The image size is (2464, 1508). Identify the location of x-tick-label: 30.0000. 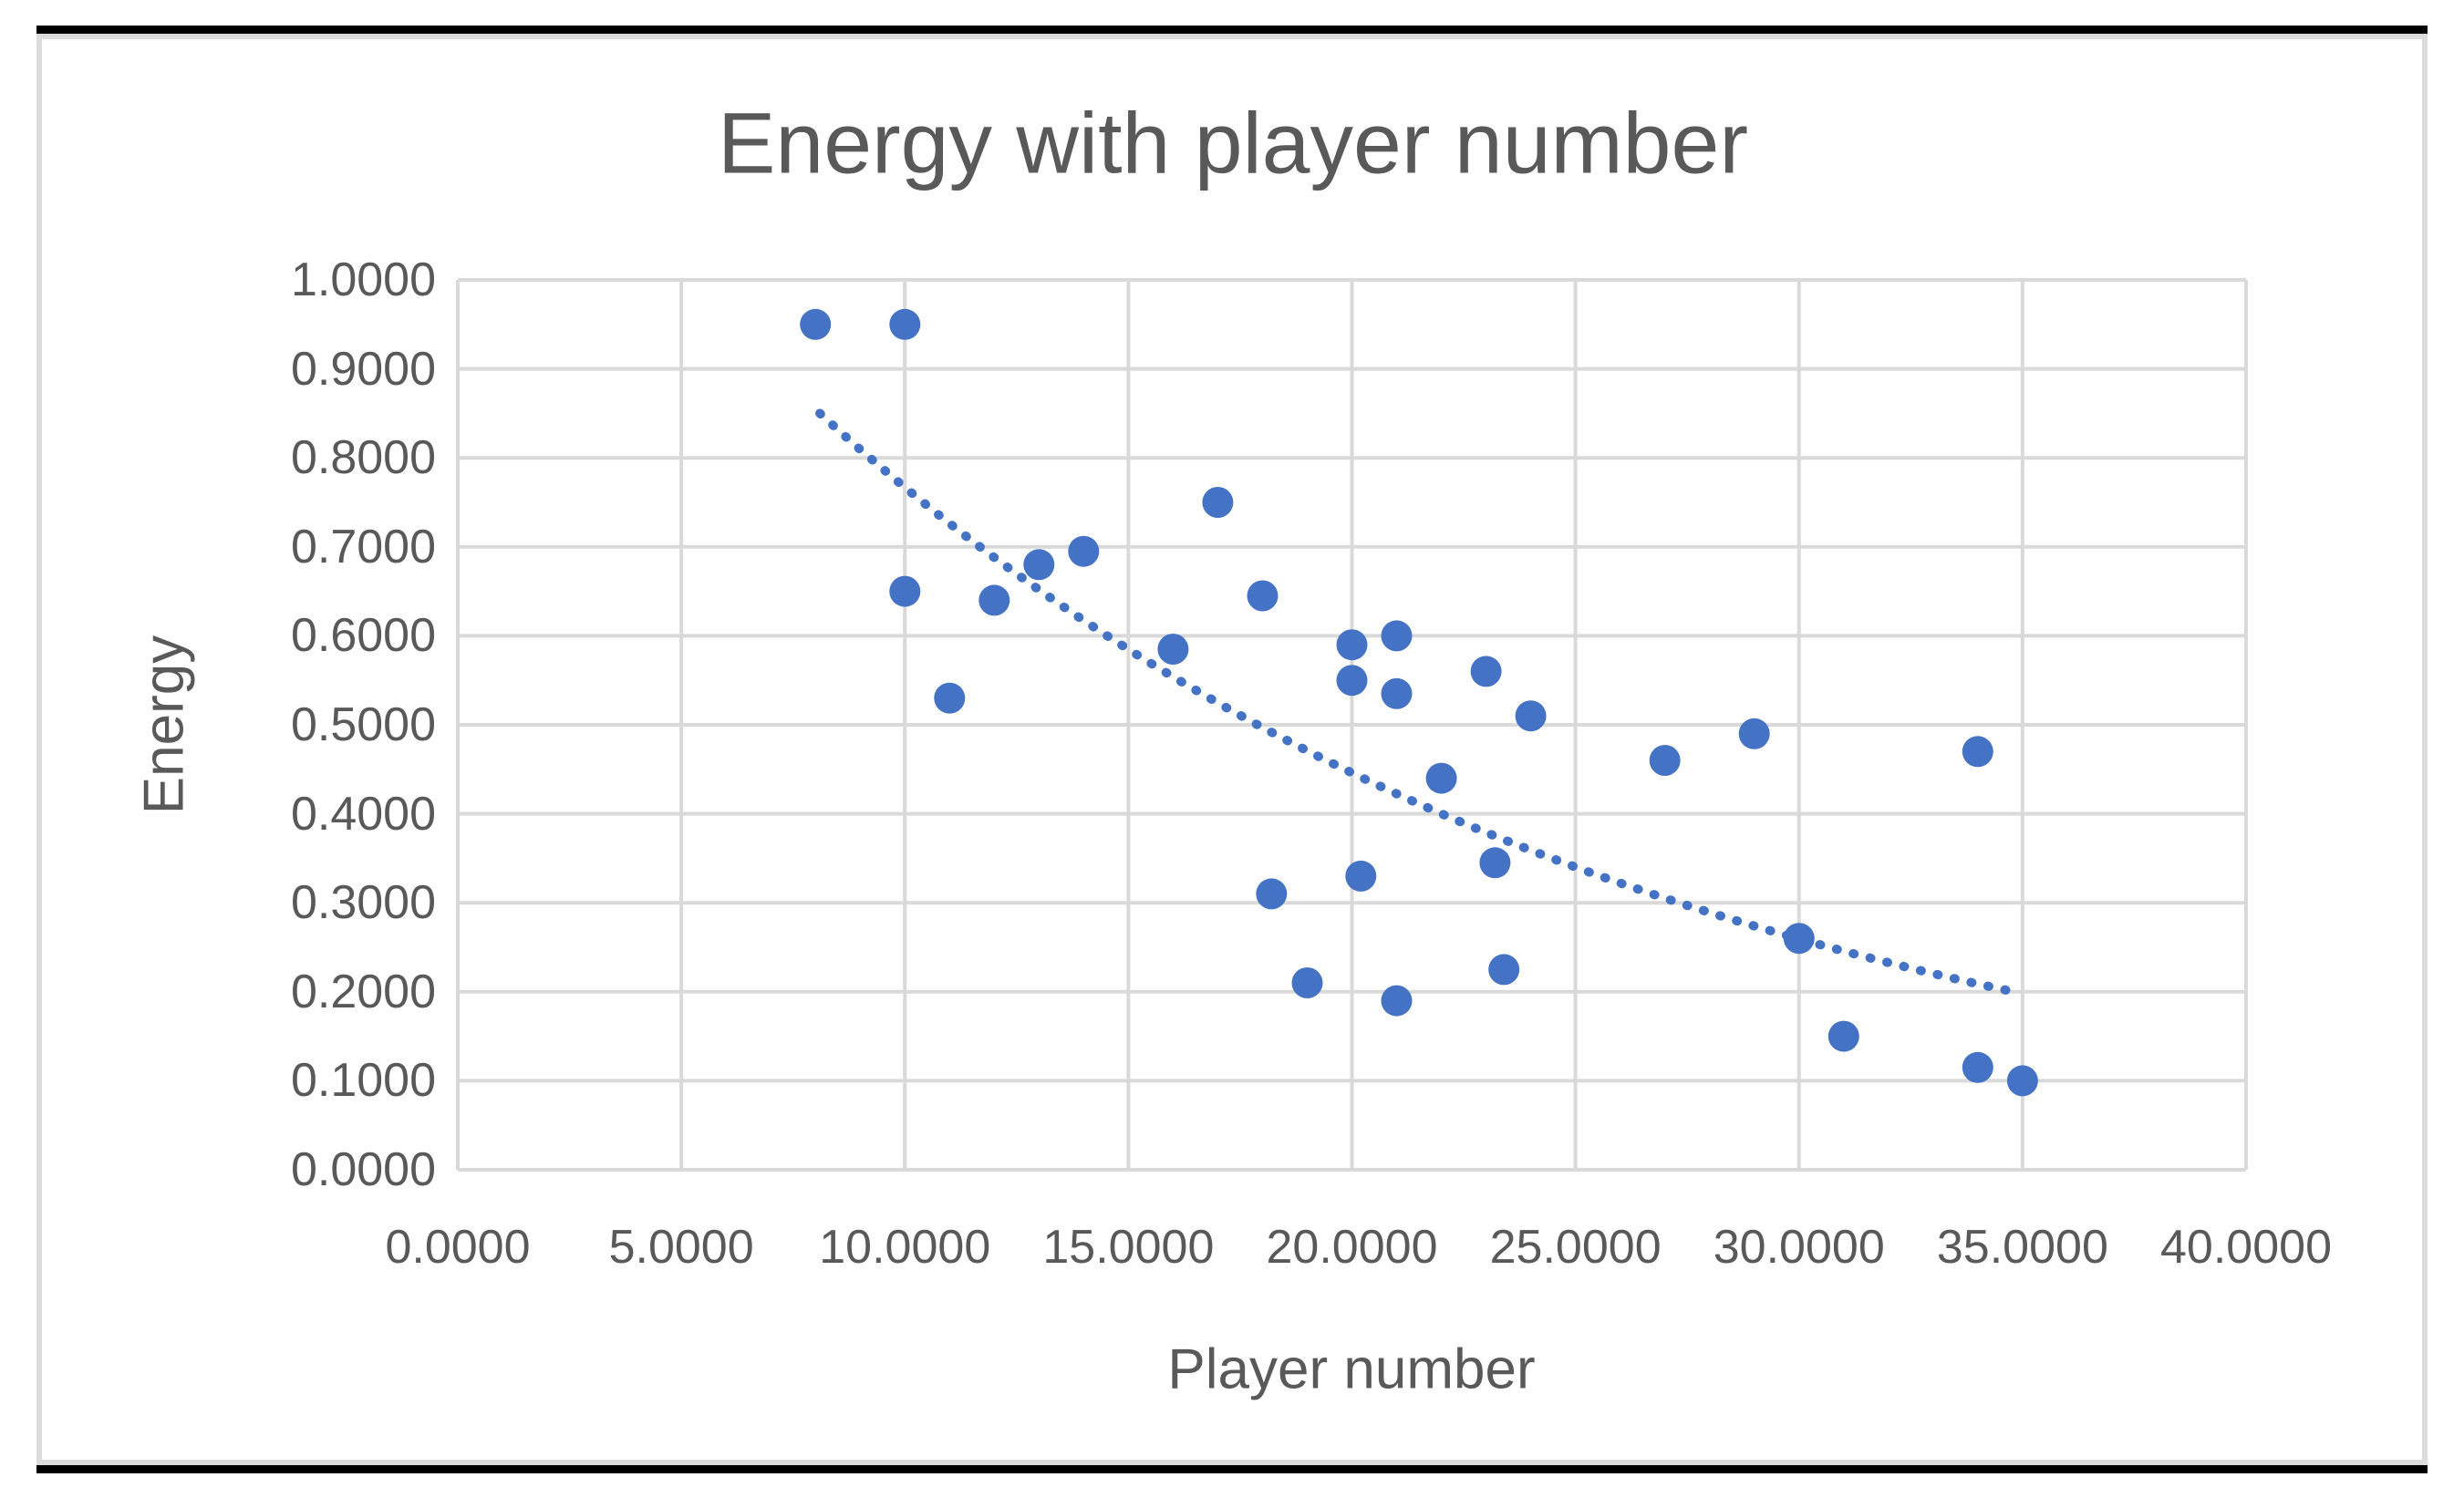
(1799, 1247).